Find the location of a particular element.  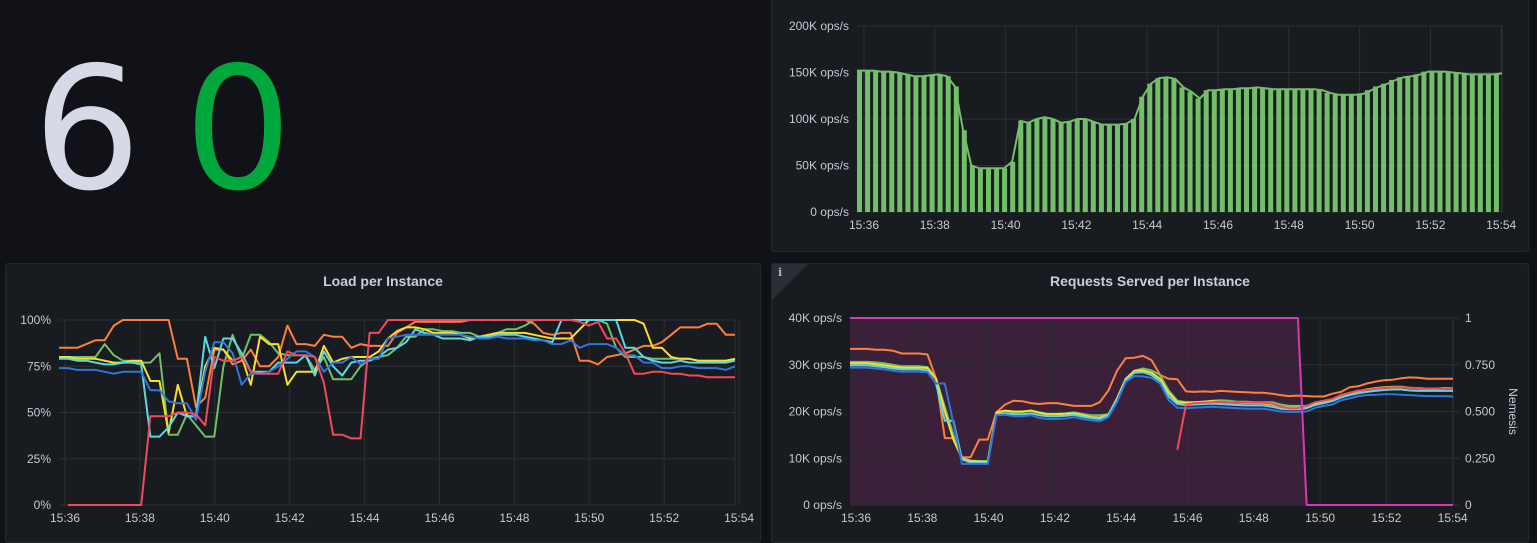

series-line-Nemesis is located at coordinates (1151, 411).